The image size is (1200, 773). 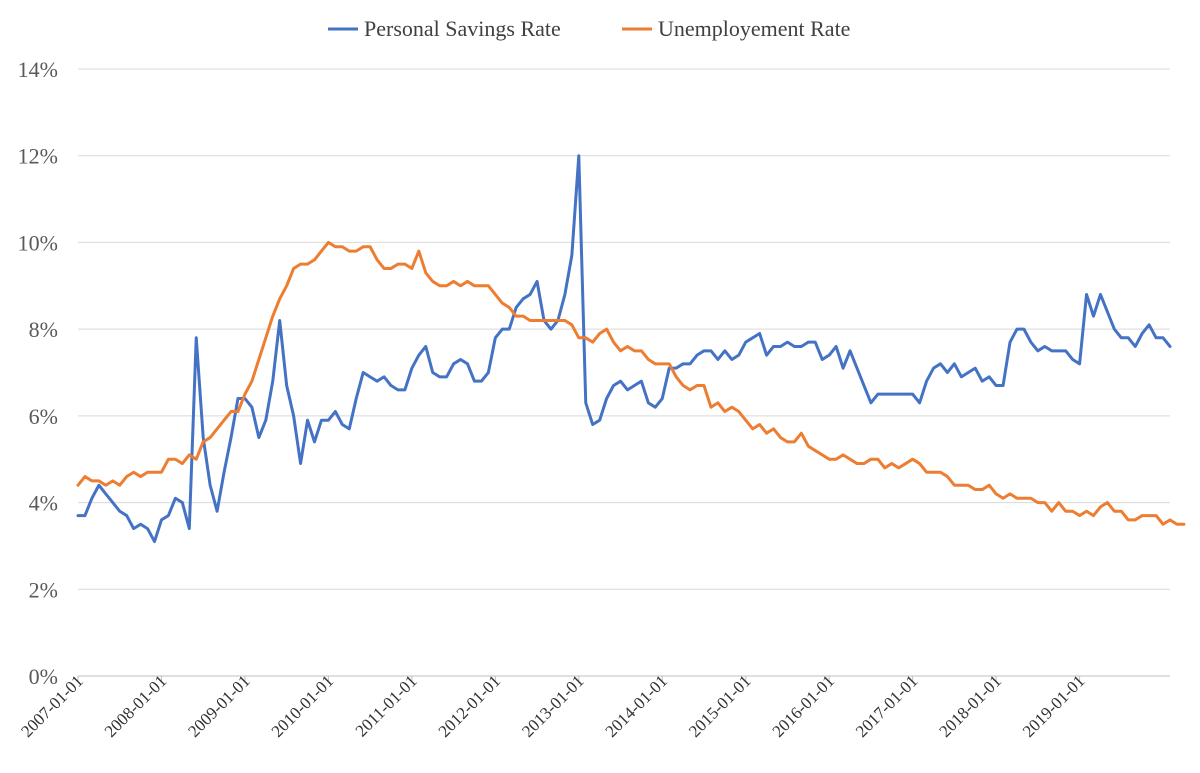 I want to click on y-tick-label: 10%, so click(x=38, y=242).